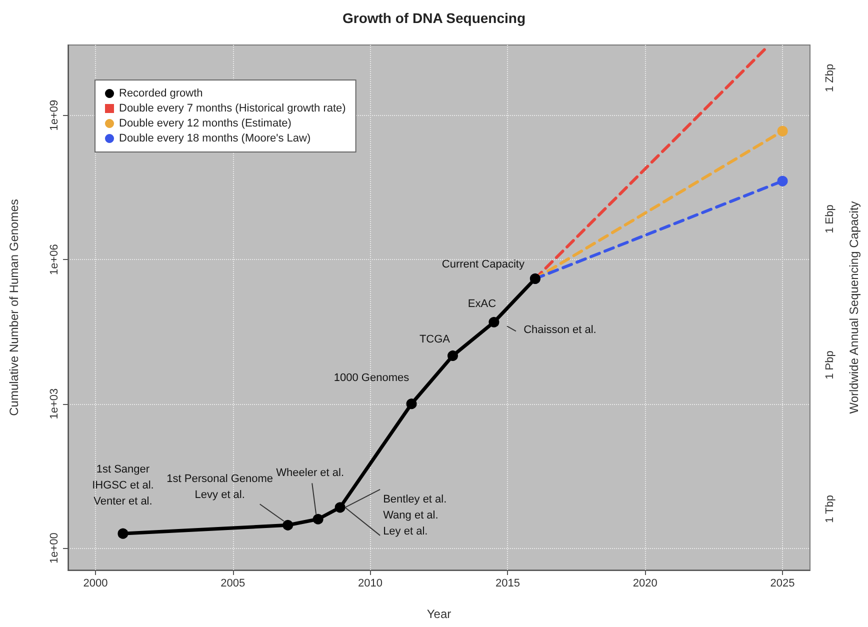 Image resolution: width=868 pixels, height=627 pixels. I want to click on y-tick-label: 1e+09, so click(54, 115).